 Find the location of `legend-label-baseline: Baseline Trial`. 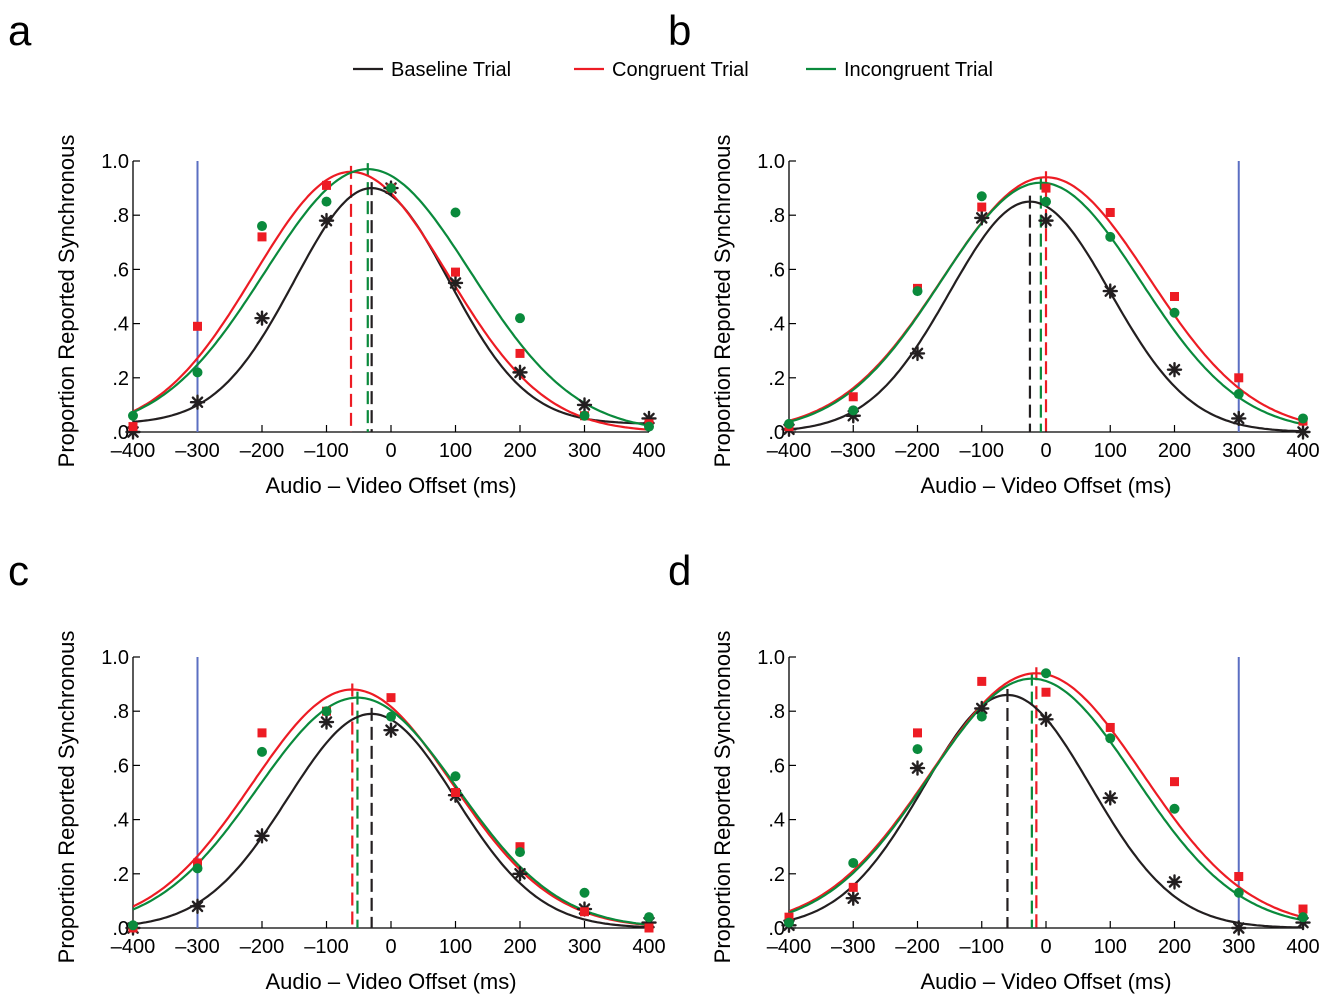

legend-label-baseline: Baseline Trial is located at coordinates (451, 70).